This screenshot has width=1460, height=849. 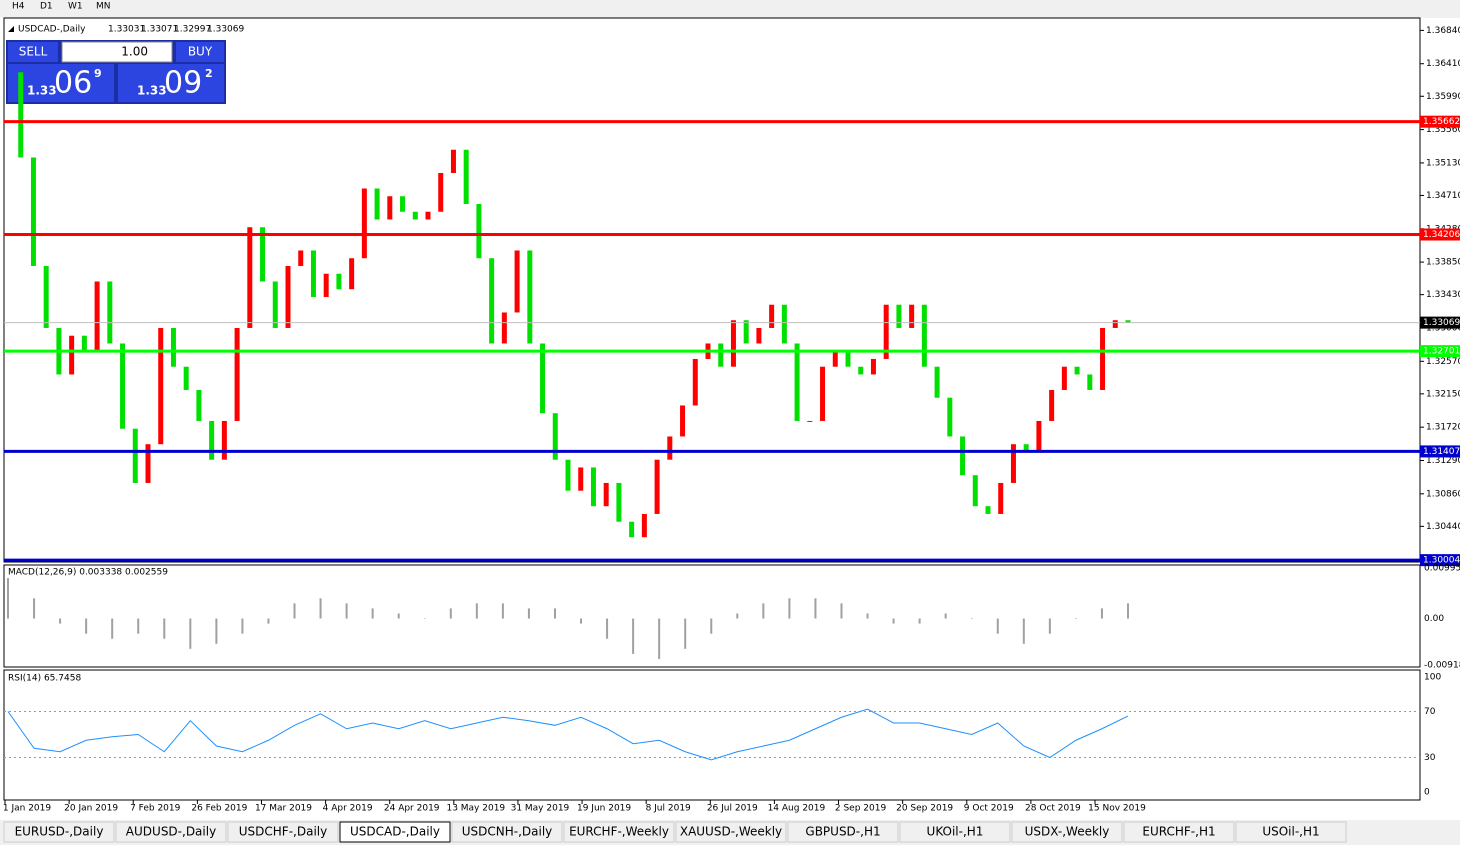 I want to click on symbol-tab: AUDUSD-,Daily, so click(x=171, y=832).